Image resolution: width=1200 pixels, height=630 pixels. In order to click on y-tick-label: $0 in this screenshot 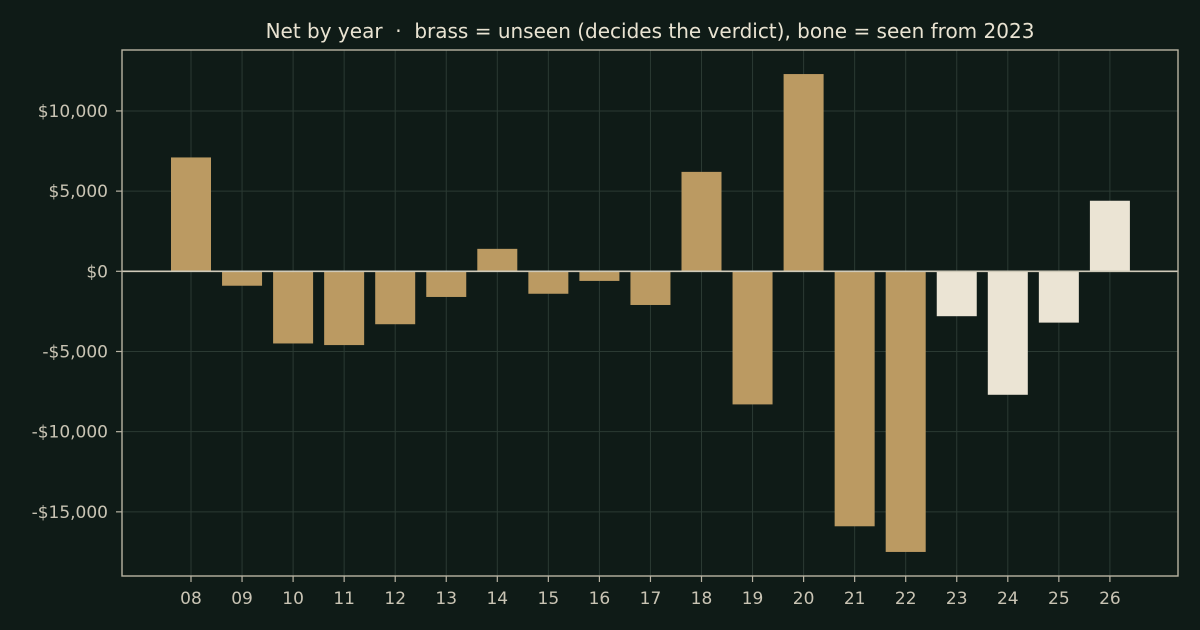, I will do `click(97, 272)`.